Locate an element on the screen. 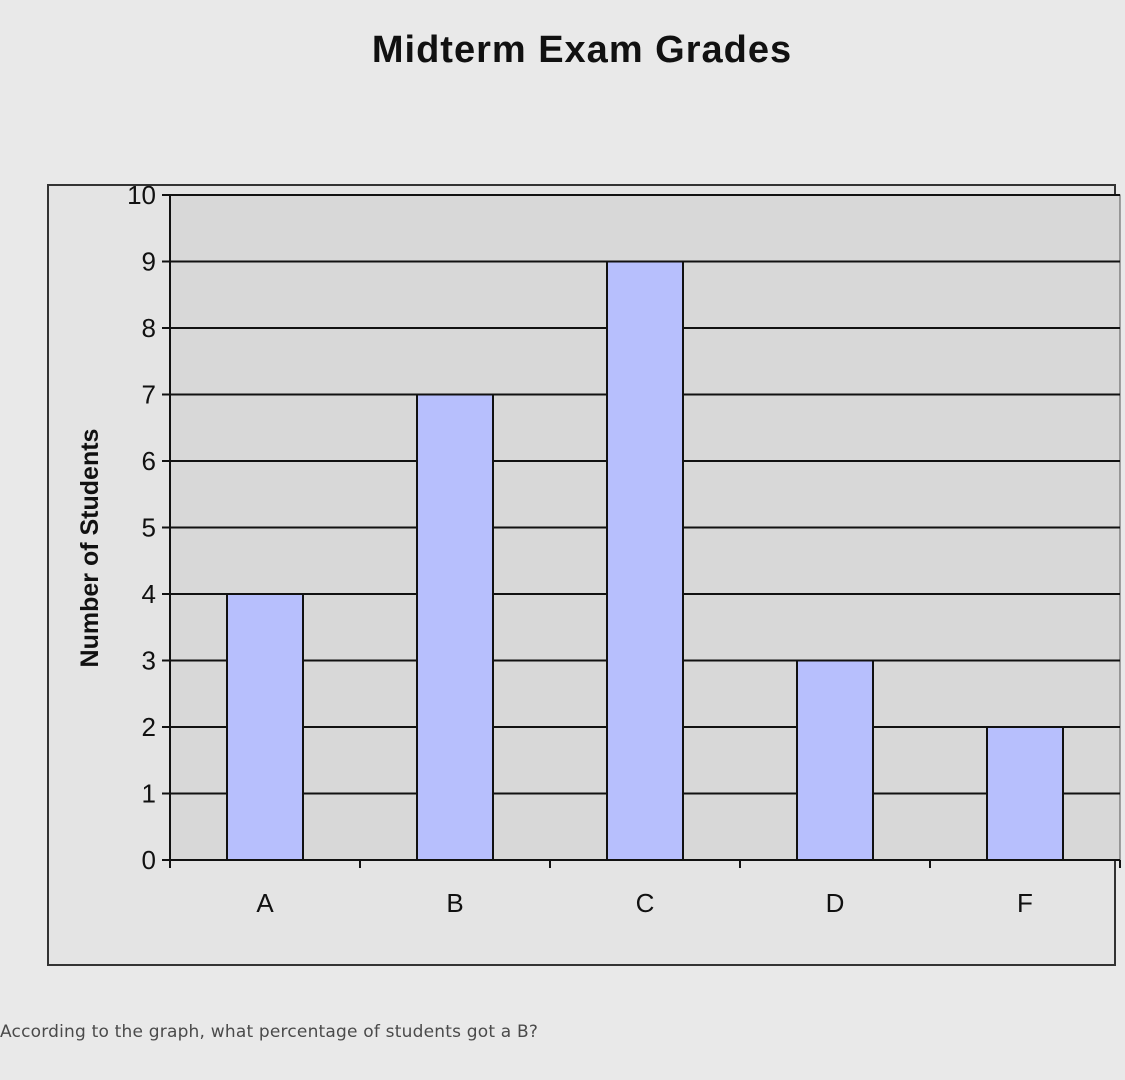 The height and width of the screenshot is (1080, 1125). y-tick-label: 0 is located at coordinates (149, 860).